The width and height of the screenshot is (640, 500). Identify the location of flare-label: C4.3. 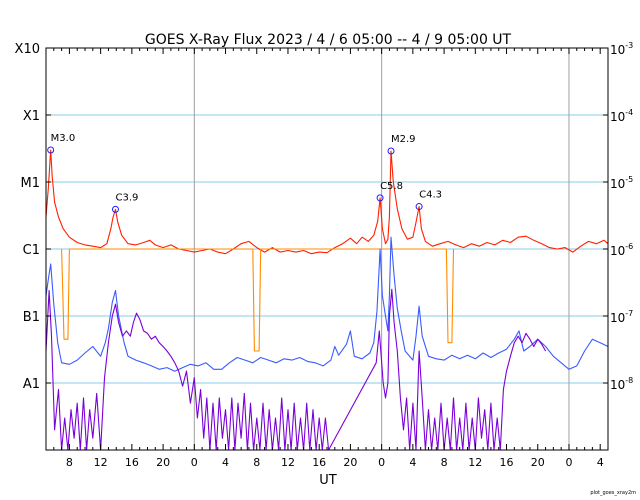
(430, 195).